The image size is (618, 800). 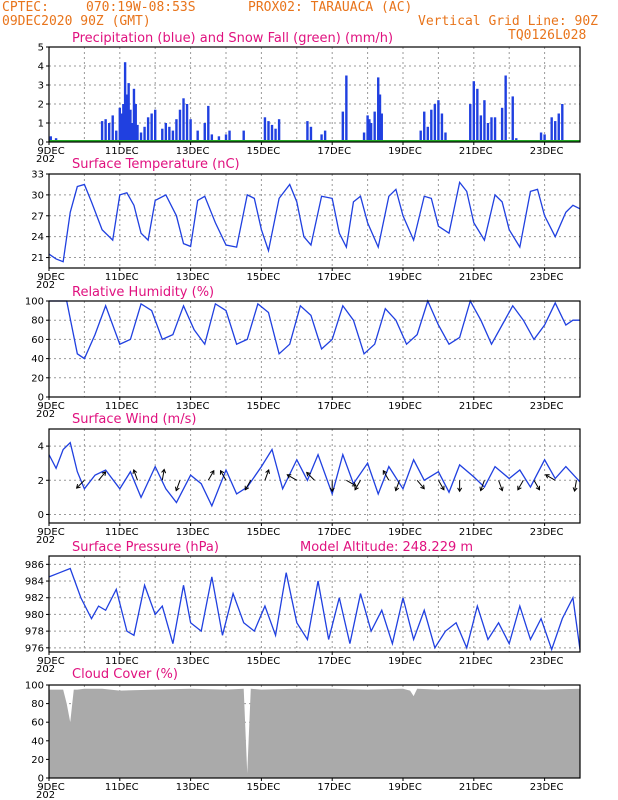 I want to click on y-tick-label: 976, so click(x=34, y=648).